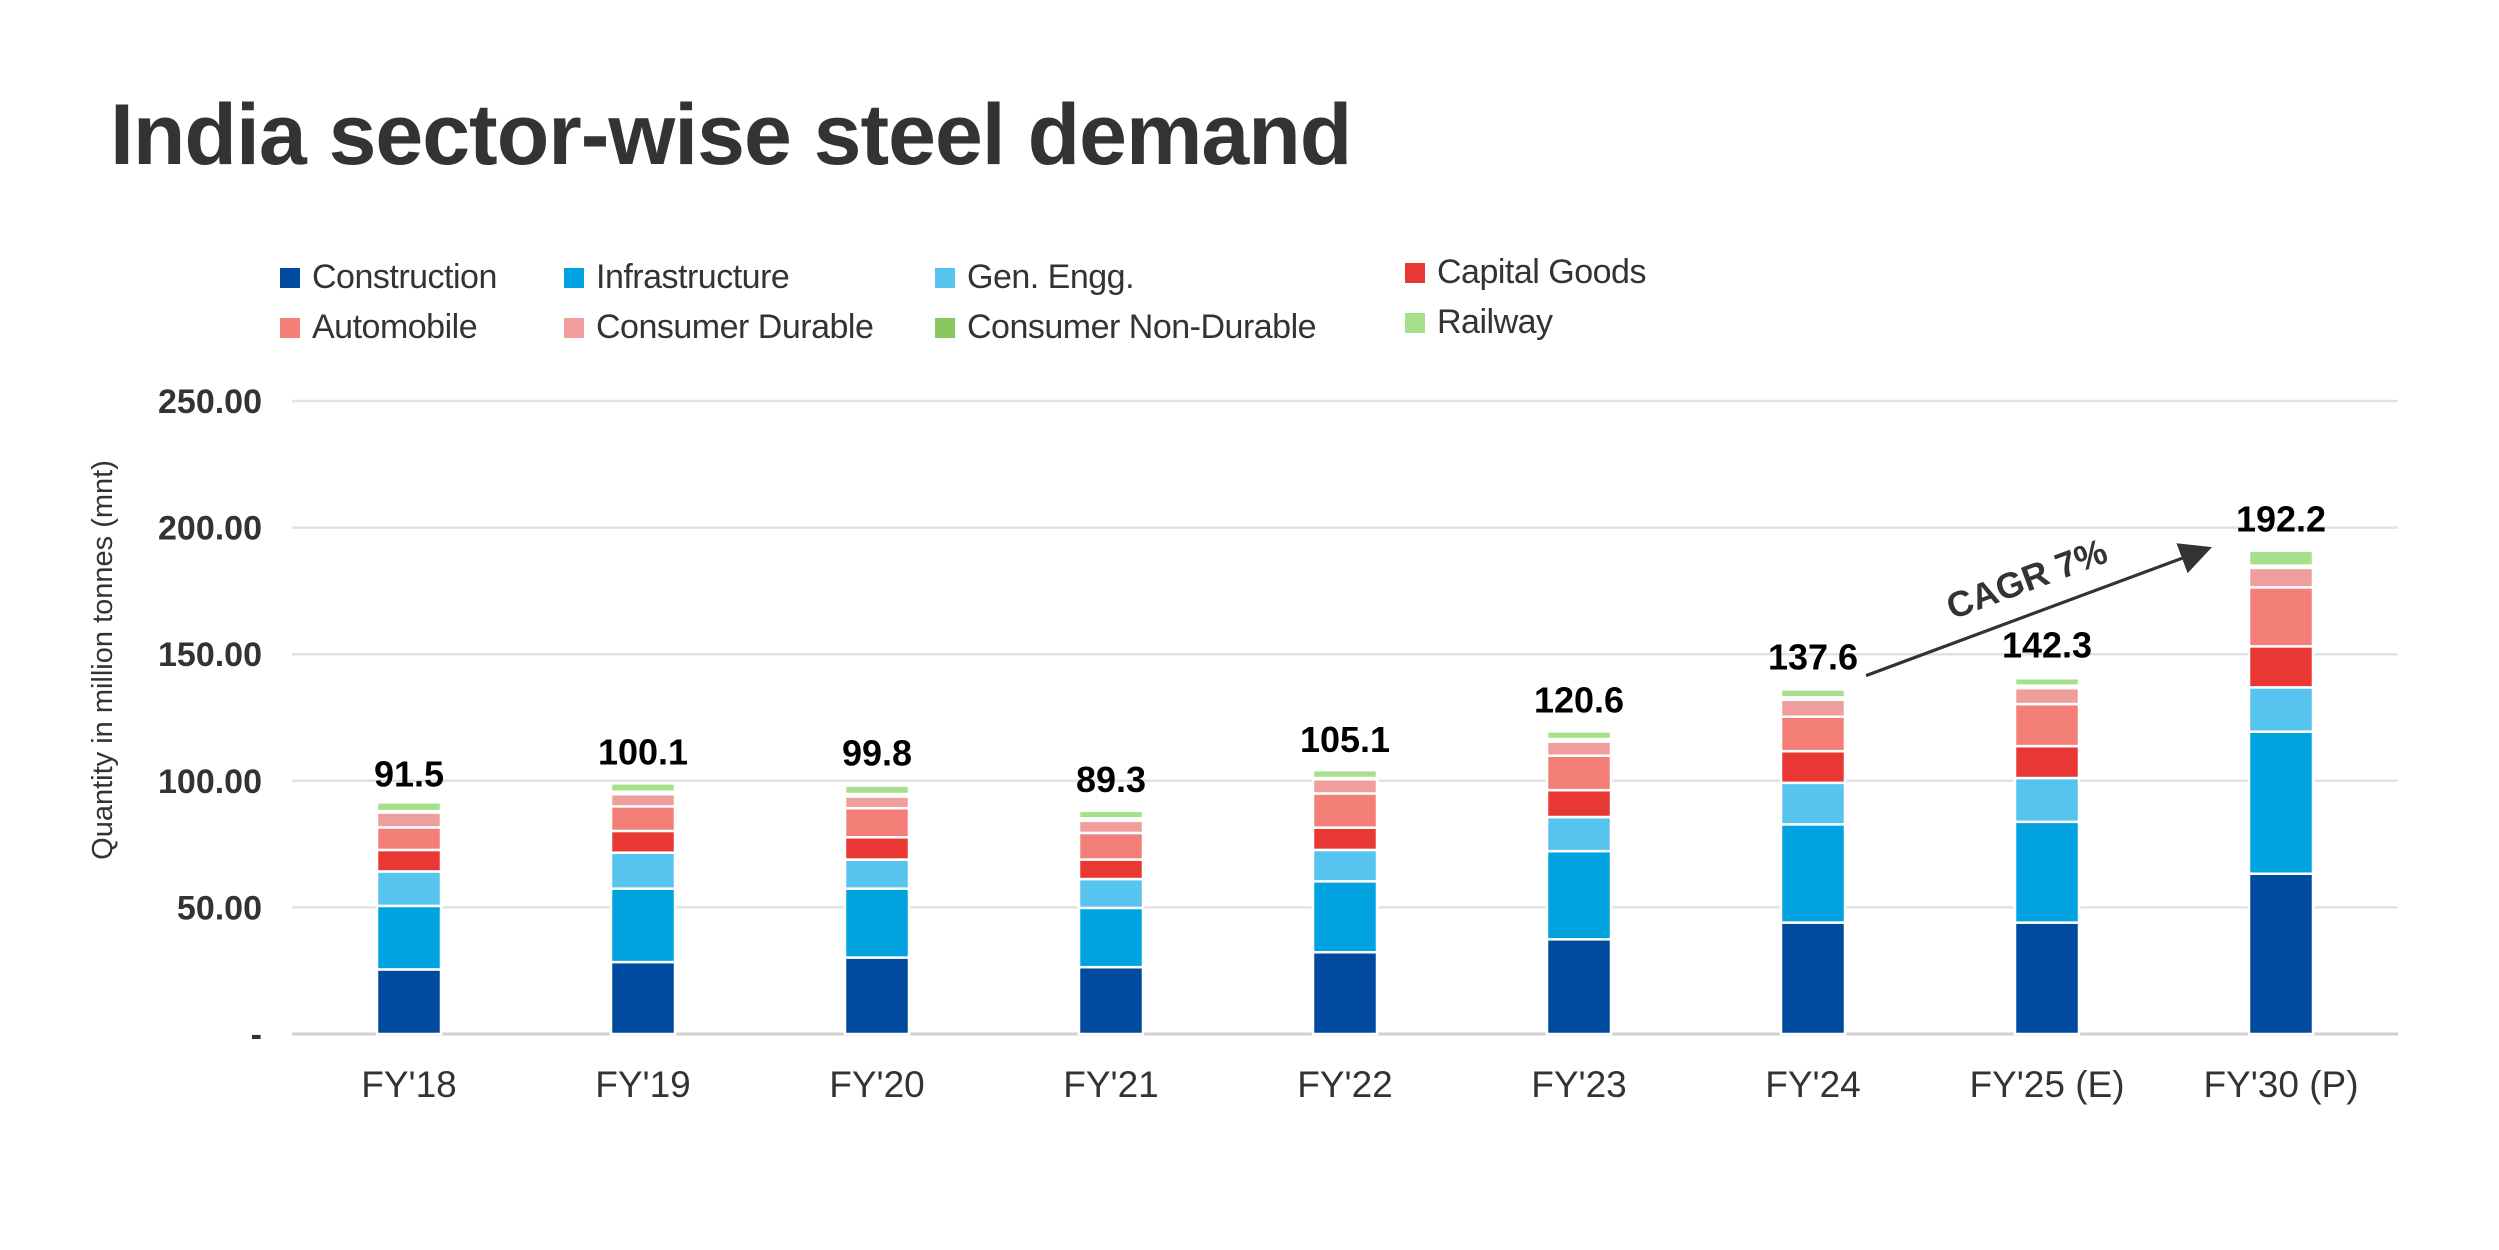  I want to click on total-label: 100.1, so click(643, 752).